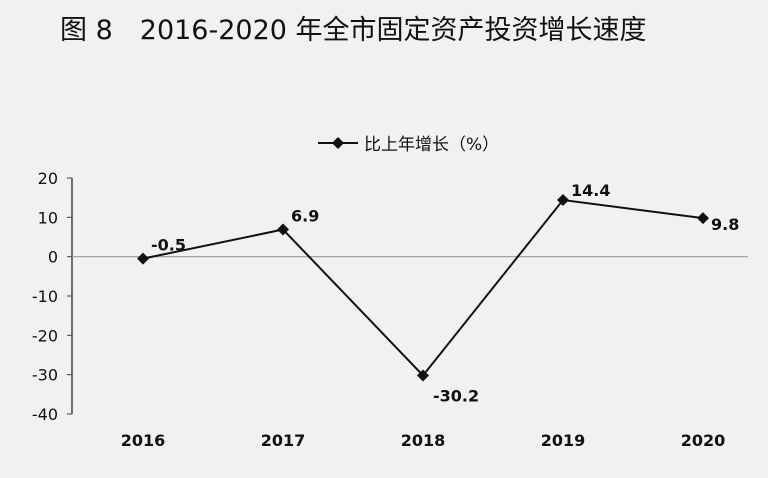 The height and width of the screenshot is (478, 768). Describe the element at coordinates (168, 245) in the screenshot. I see `data-label: -0.5` at that location.